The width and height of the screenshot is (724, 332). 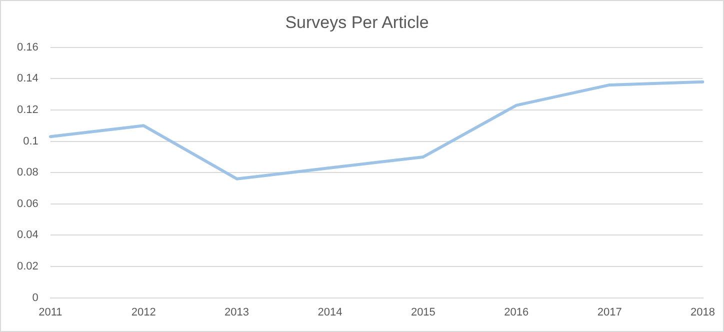 What do you see at coordinates (27, 172) in the screenshot?
I see `y-tick-label: 0.08` at bounding box center [27, 172].